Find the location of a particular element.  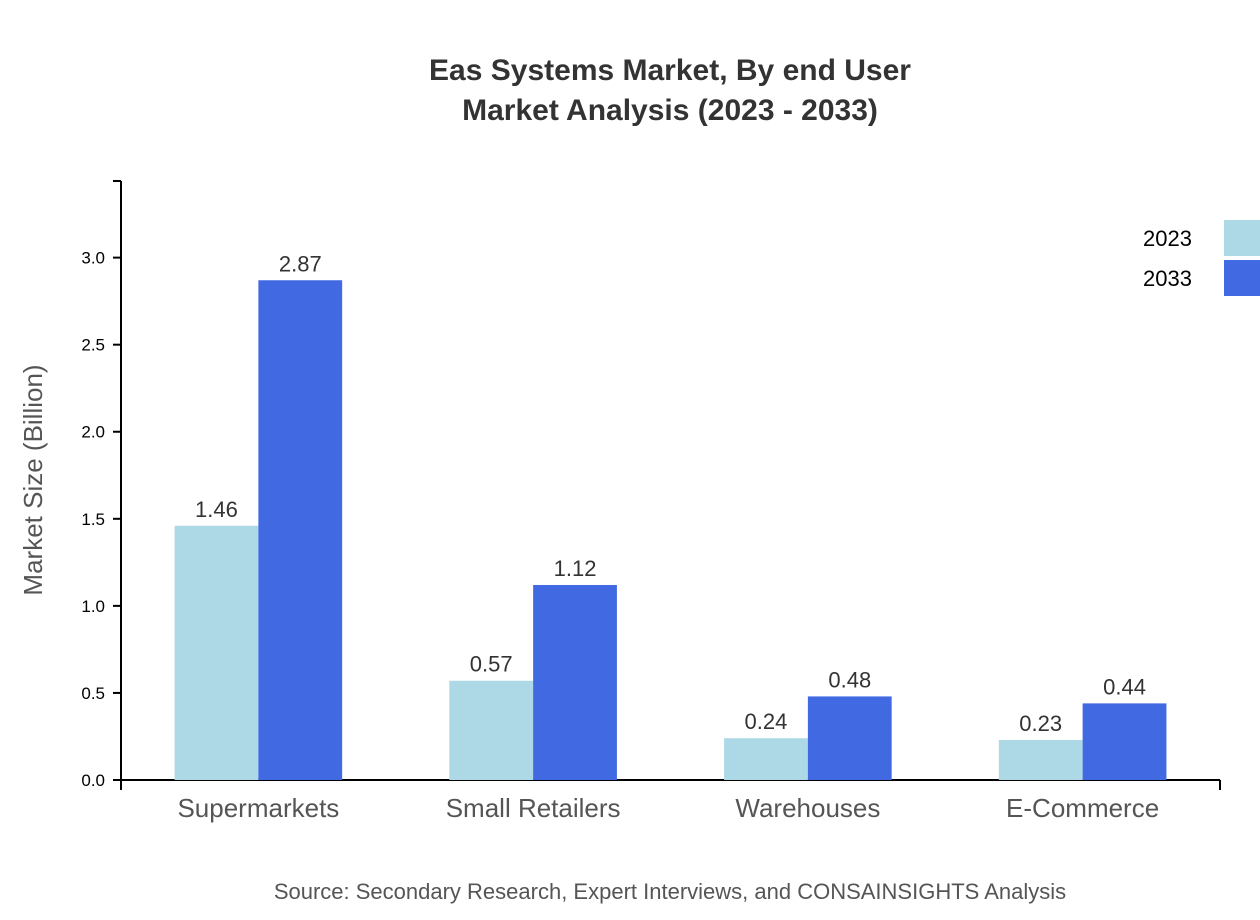

y-tick-label: 3.0 is located at coordinates (93, 258).